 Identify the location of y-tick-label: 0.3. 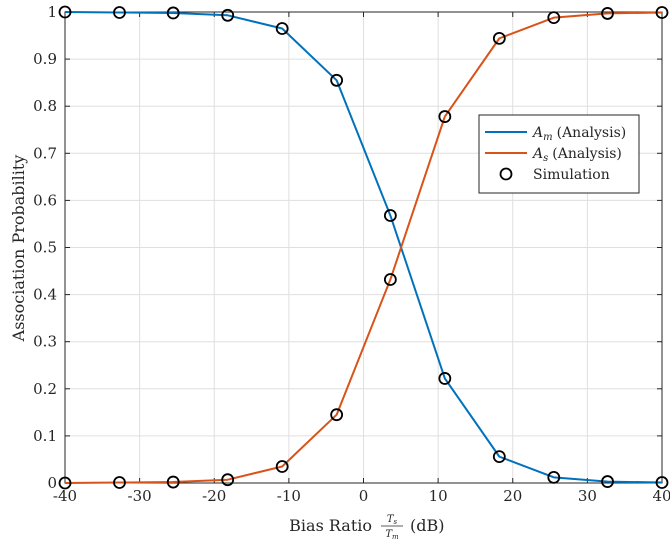
(45, 342).